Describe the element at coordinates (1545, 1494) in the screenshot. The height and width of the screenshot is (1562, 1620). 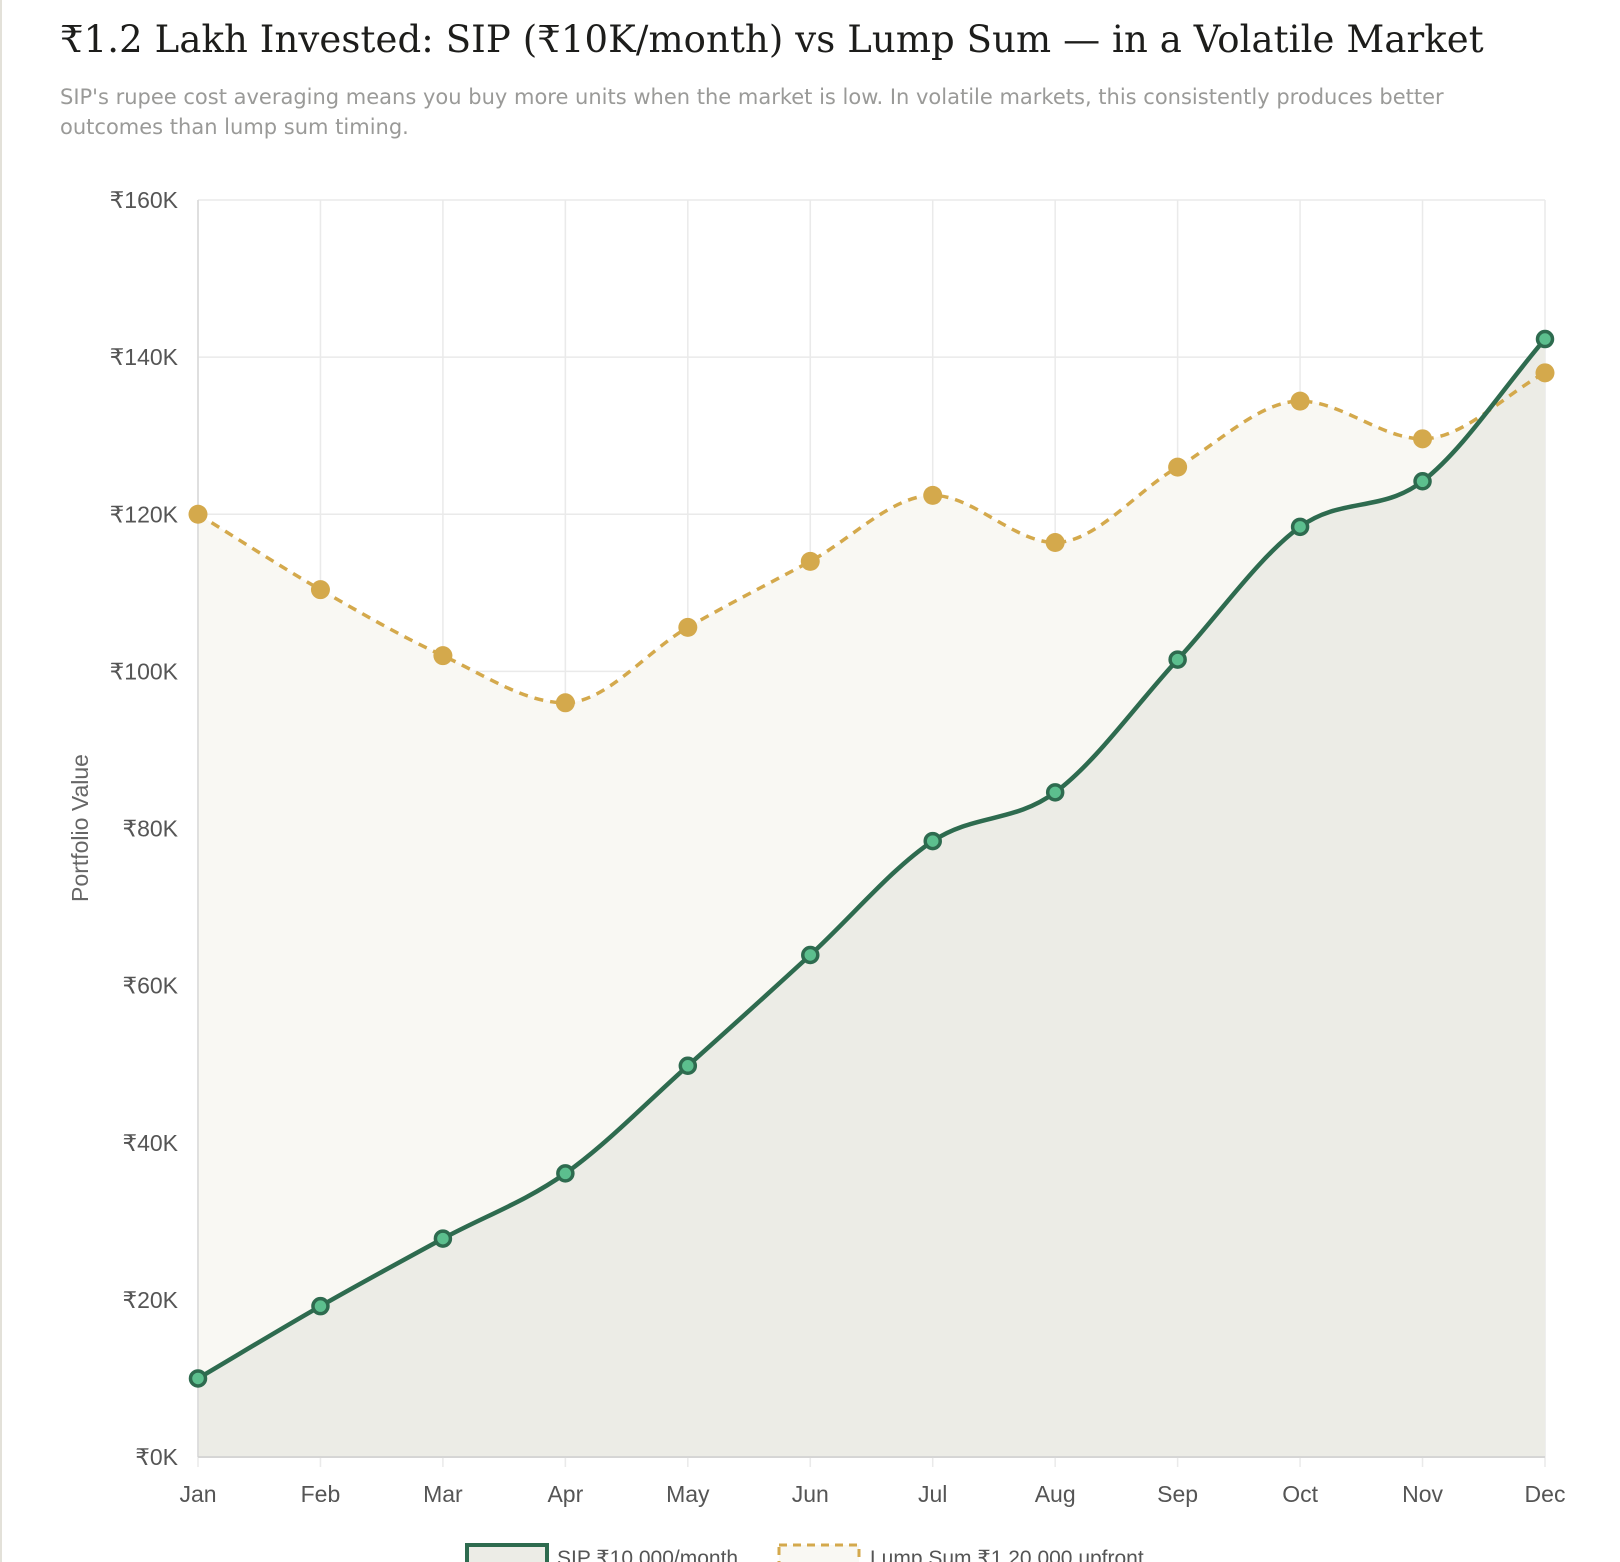
I see `x-tick-label: Dec` at that location.